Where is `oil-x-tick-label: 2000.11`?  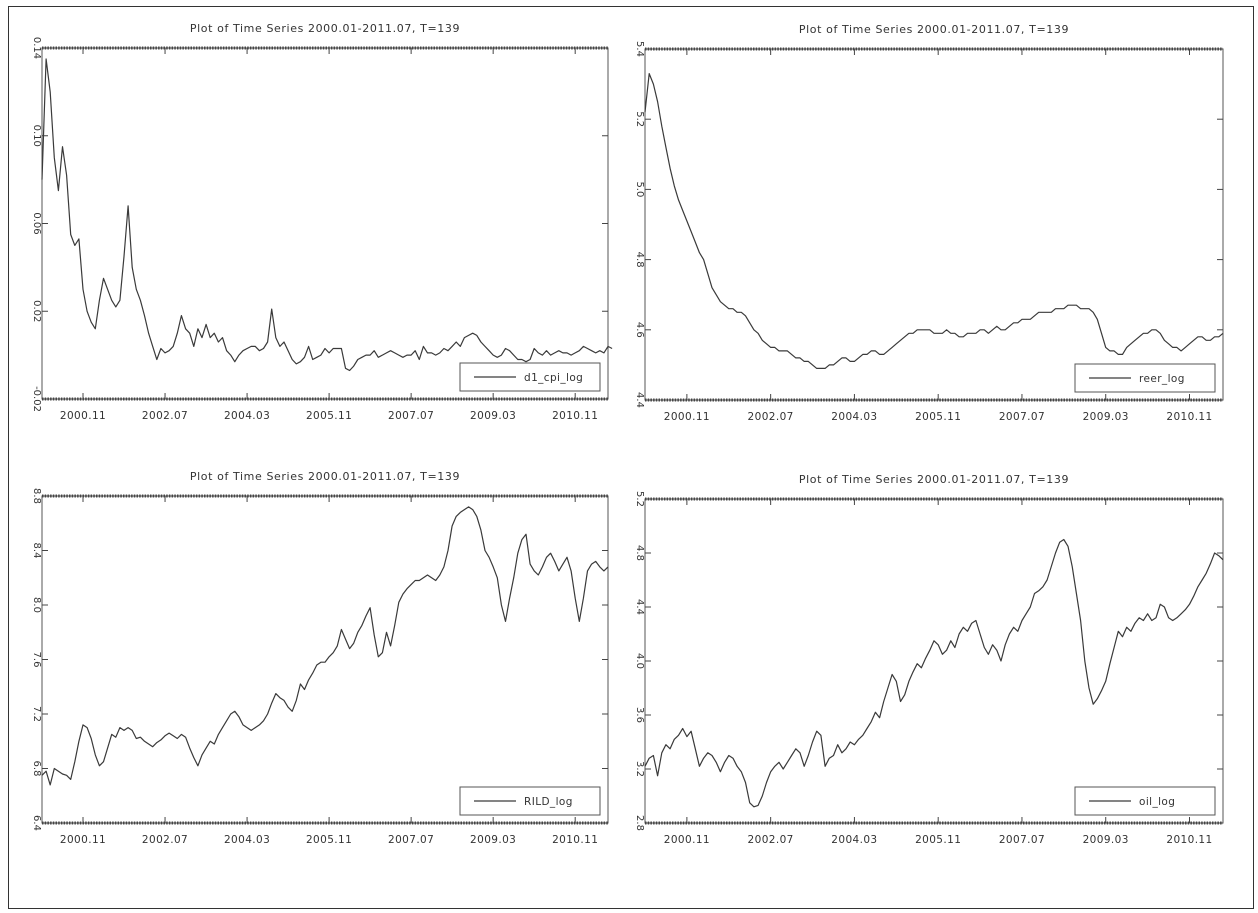 oil-x-tick-label: 2000.11 is located at coordinates (687, 840).